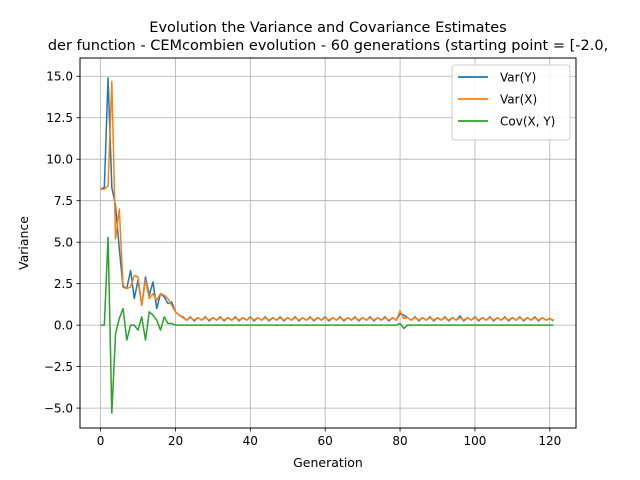 This screenshot has width=640, height=480. Describe the element at coordinates (175, 441) in the screenshot. I see `x-tick-label: 20` at that location.